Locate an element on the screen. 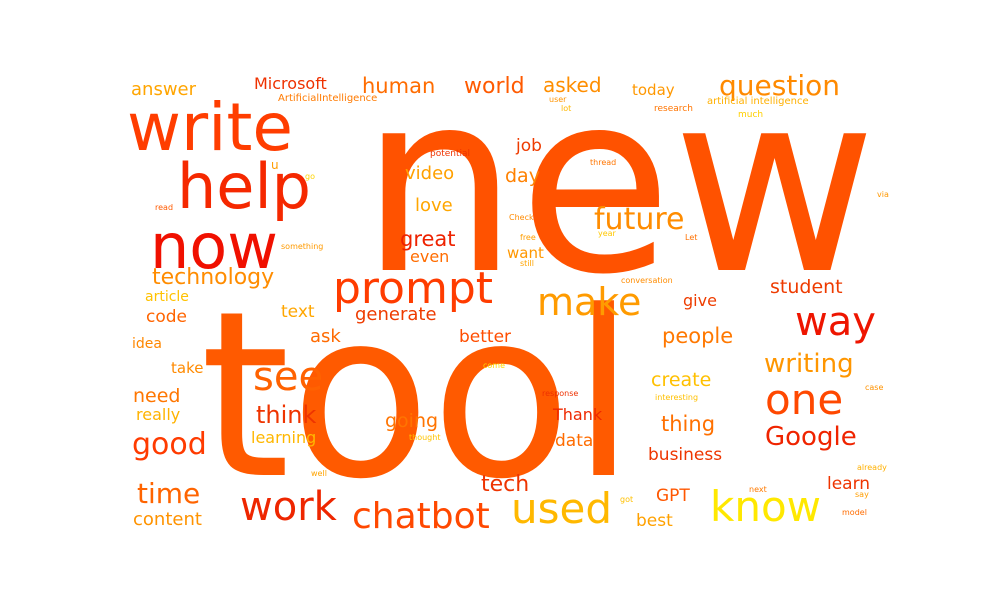  word-video: video is located at coordinates (429, 173).